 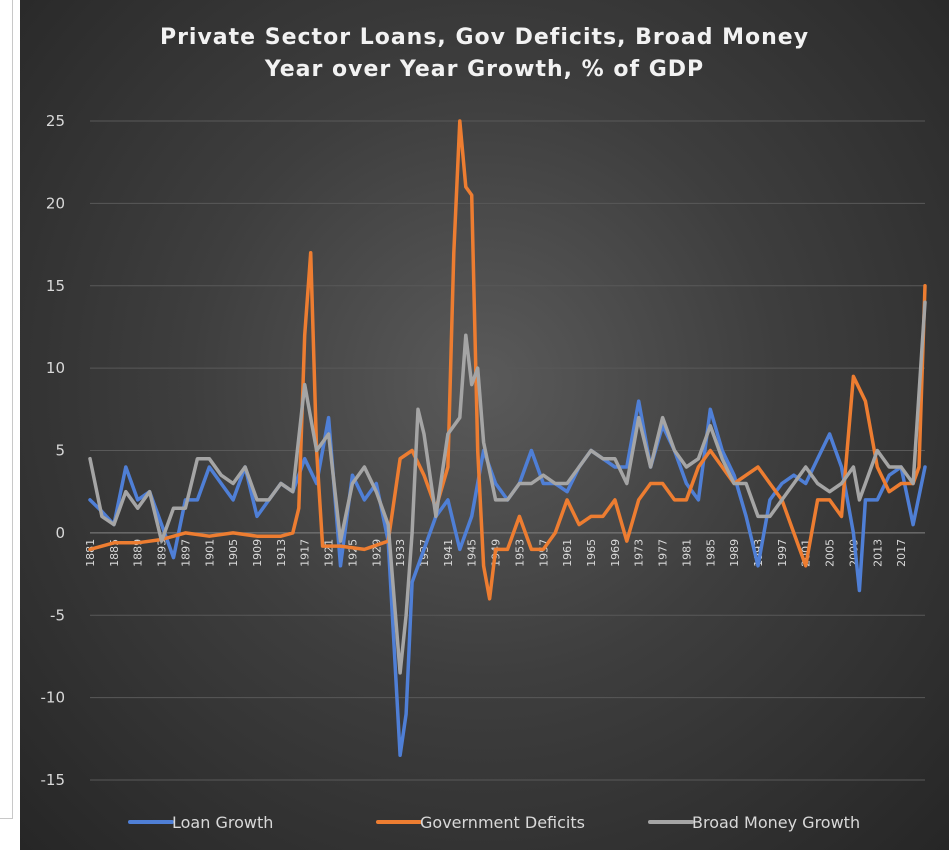 What do you see at coordinates (6, 409) in the screenshot?
I see `adjacent-panel-edge` at bounding box center [6, 409].